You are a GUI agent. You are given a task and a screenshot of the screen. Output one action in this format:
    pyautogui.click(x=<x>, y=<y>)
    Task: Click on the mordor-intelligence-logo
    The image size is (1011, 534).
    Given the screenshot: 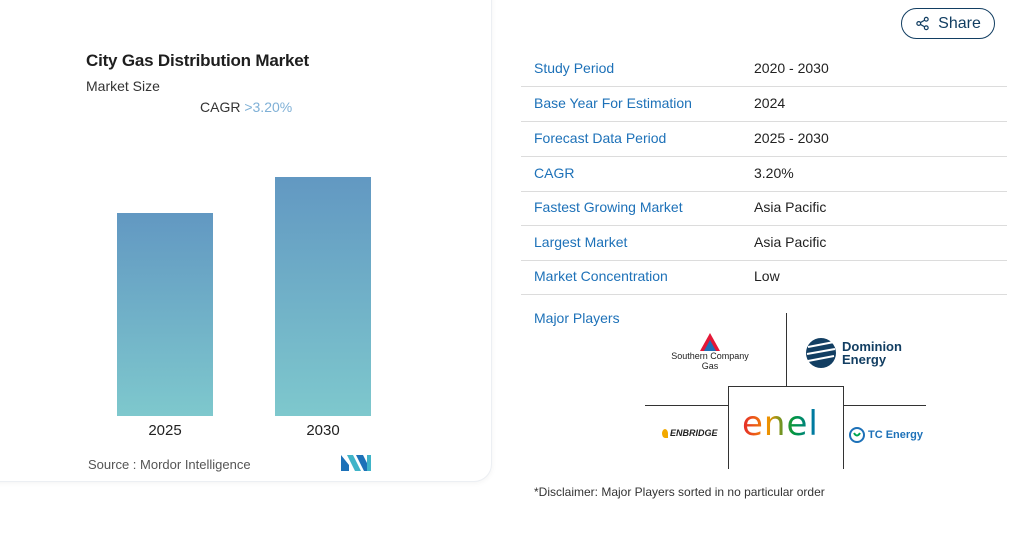 What is the action you would take?
    pyautogui.click(x=356, y=463)
    